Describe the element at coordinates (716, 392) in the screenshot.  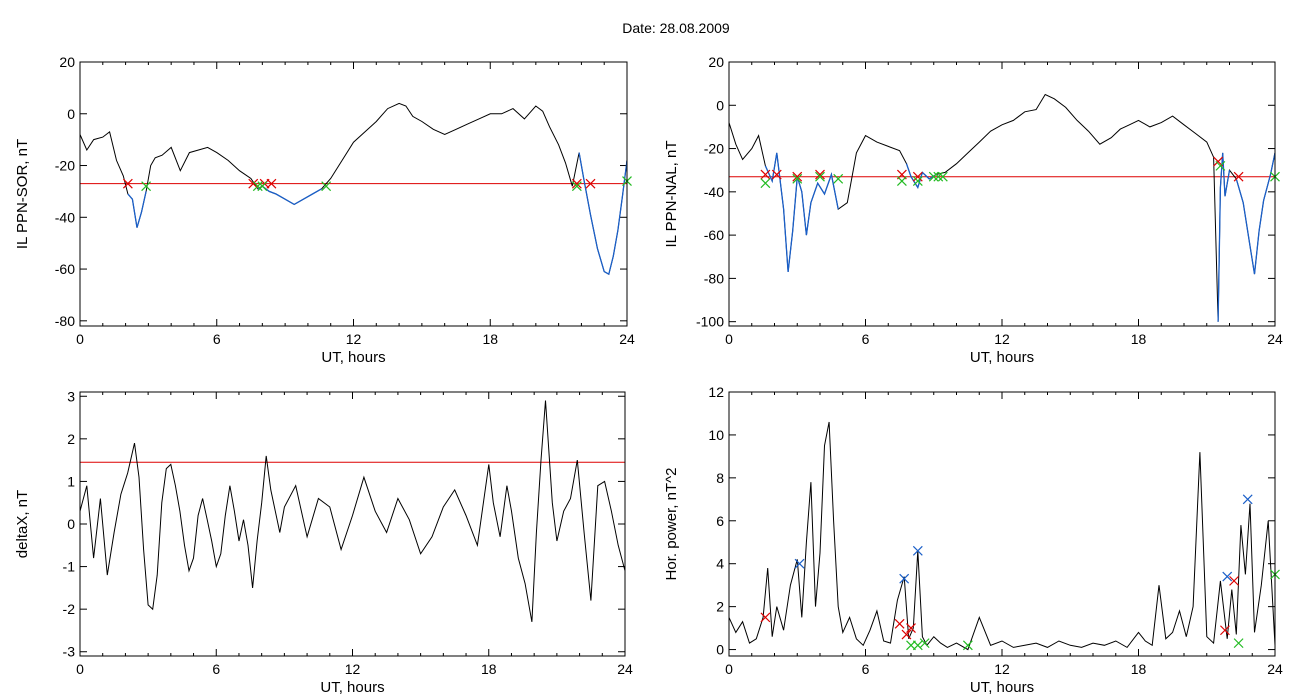
I see `y-tick-label: 12` at that location.